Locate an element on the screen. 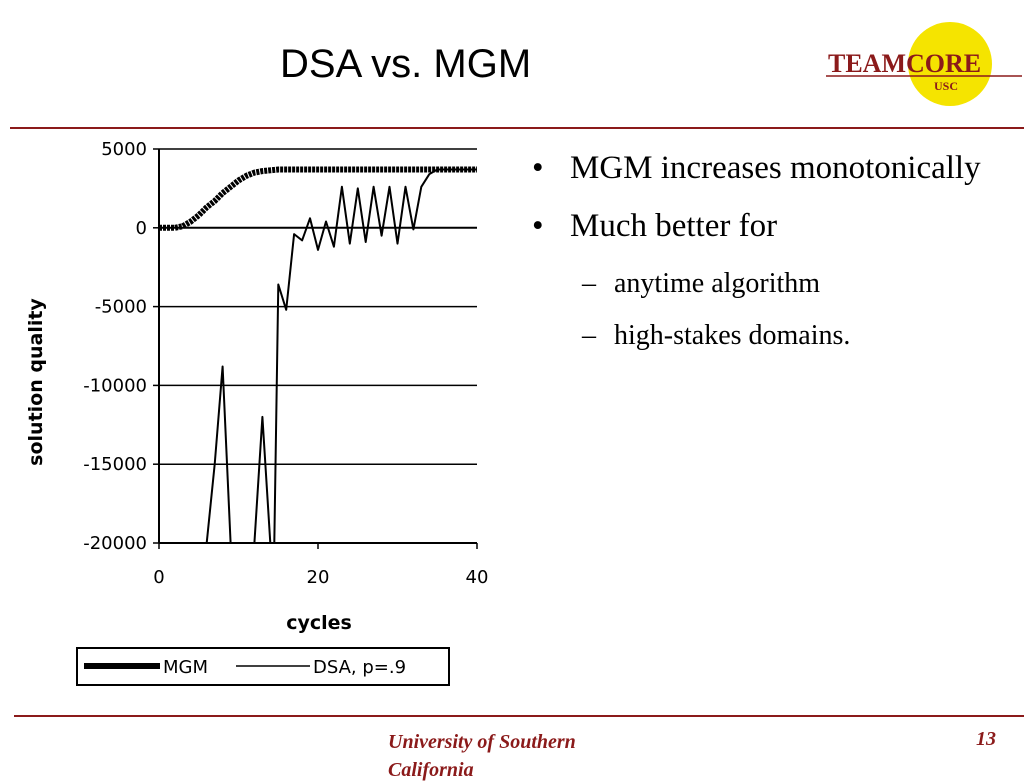 The height and width of the screenshot is (784, 1024). header-rule is located at coordinates (517, 128).